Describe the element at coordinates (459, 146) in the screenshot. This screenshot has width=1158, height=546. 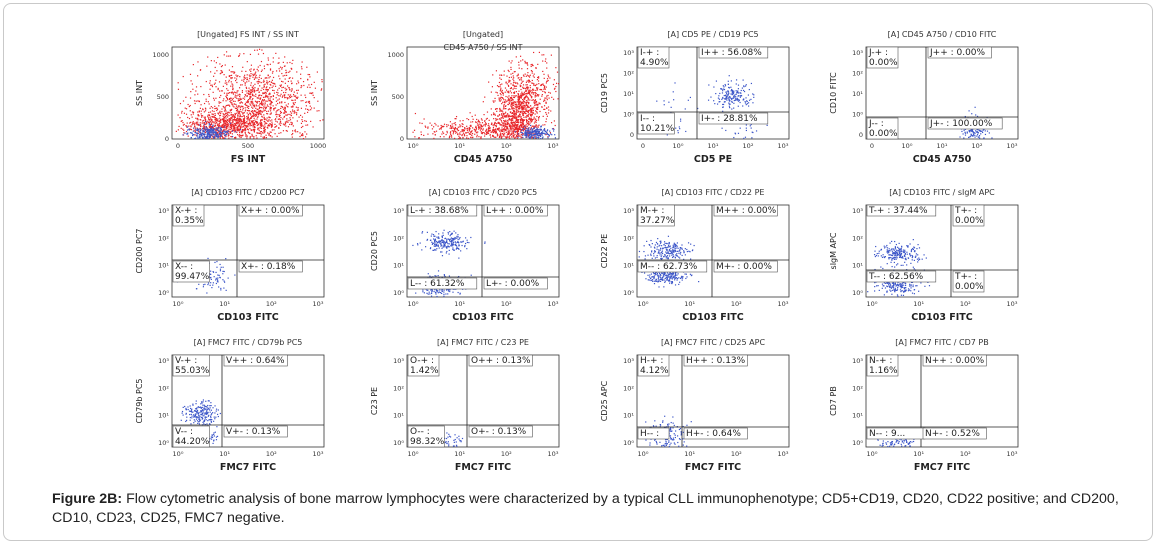
I see `x-tick-label: 10¹` at that location.